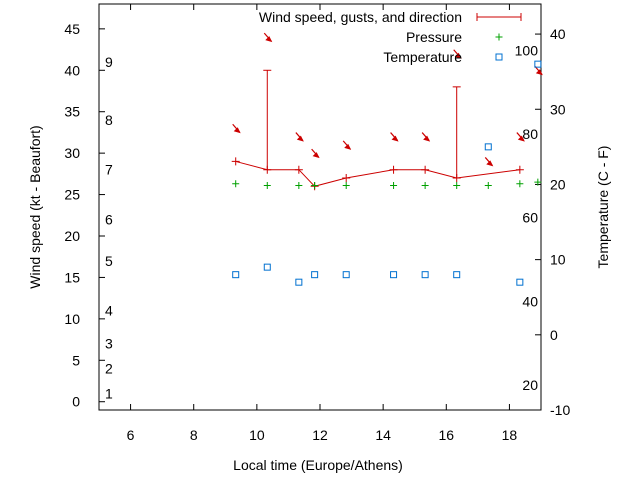 The width and height of the screenshot is (640, 480). Describe the element at coordinates (560, 410) in the screenshot. I see `y-tick-label-right: -10` at that location.